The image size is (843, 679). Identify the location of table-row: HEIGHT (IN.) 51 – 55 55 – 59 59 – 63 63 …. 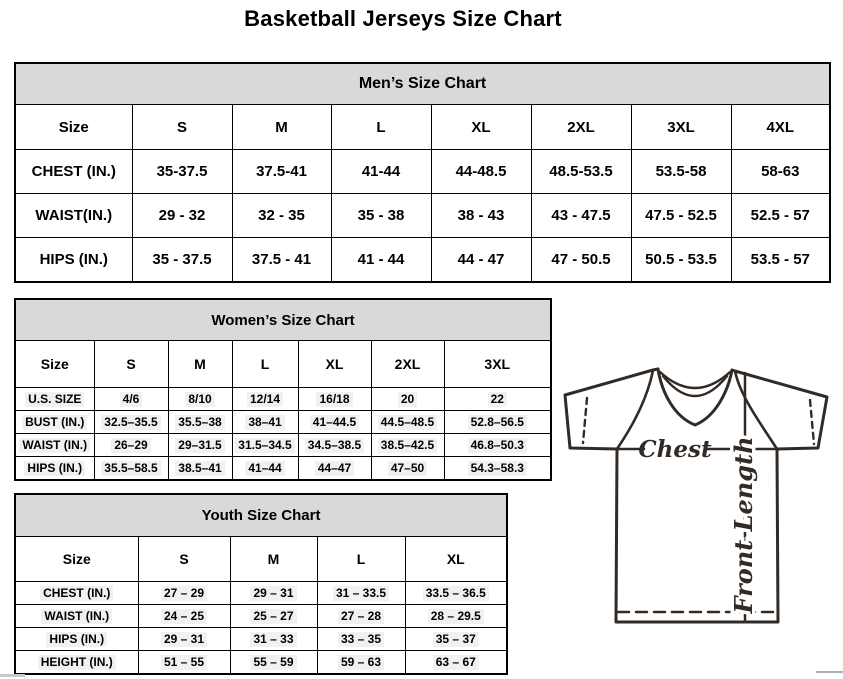
(261, 662).